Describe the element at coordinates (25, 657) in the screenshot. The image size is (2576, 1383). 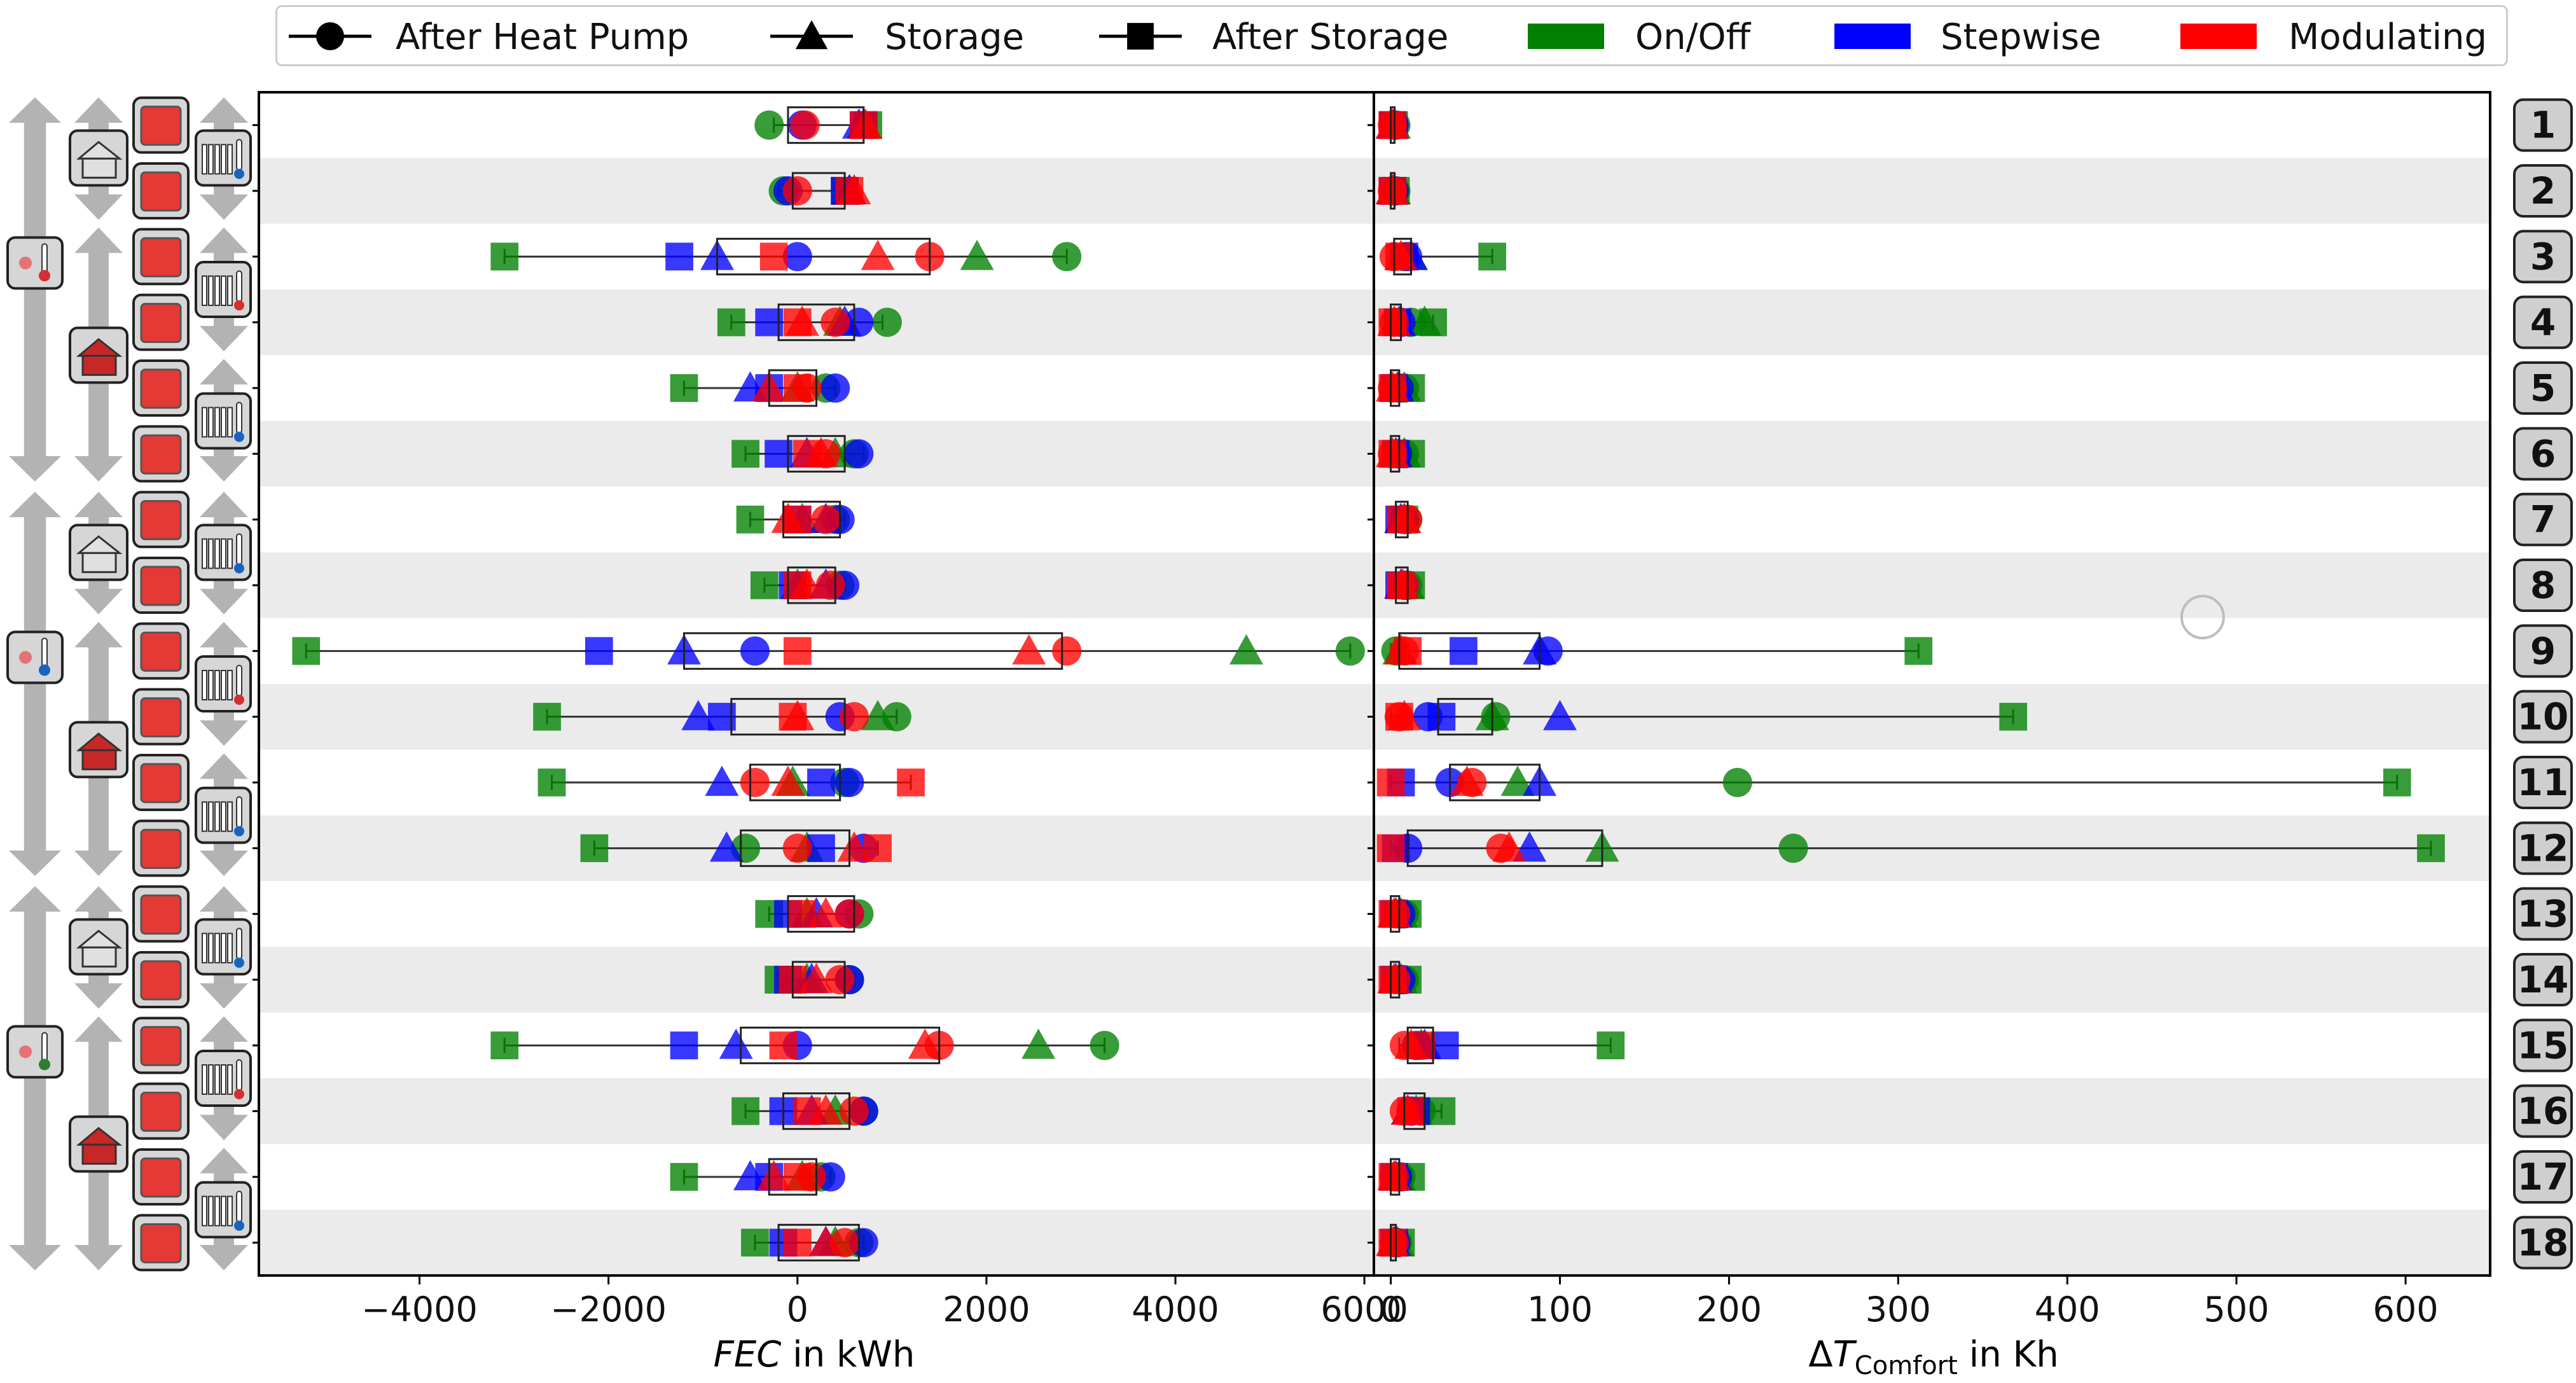
I see `sun` at that location.